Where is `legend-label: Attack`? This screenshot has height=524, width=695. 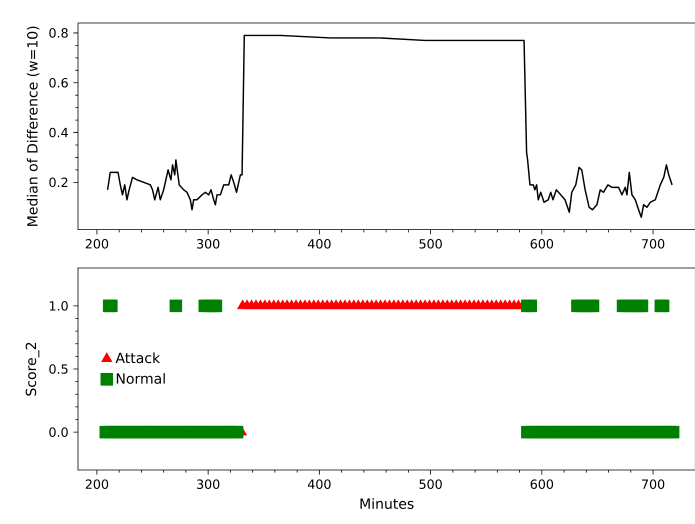 legend-label: Attack is located at coordinates (138, 358).